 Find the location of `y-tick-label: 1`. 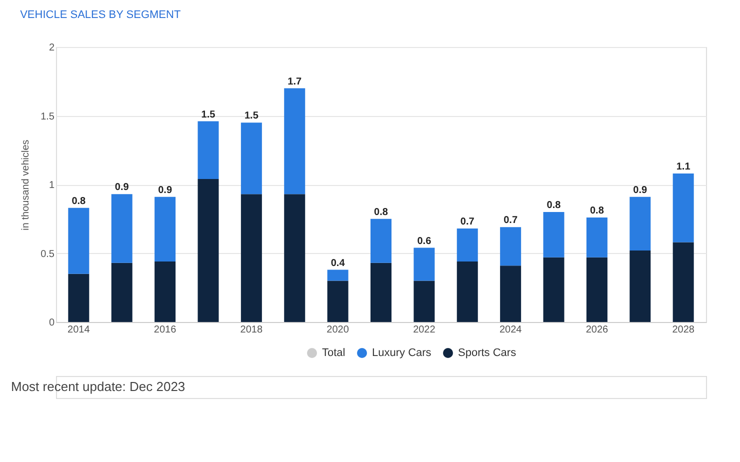

y-tick-label: 1 is located at coordinates (51, 185).